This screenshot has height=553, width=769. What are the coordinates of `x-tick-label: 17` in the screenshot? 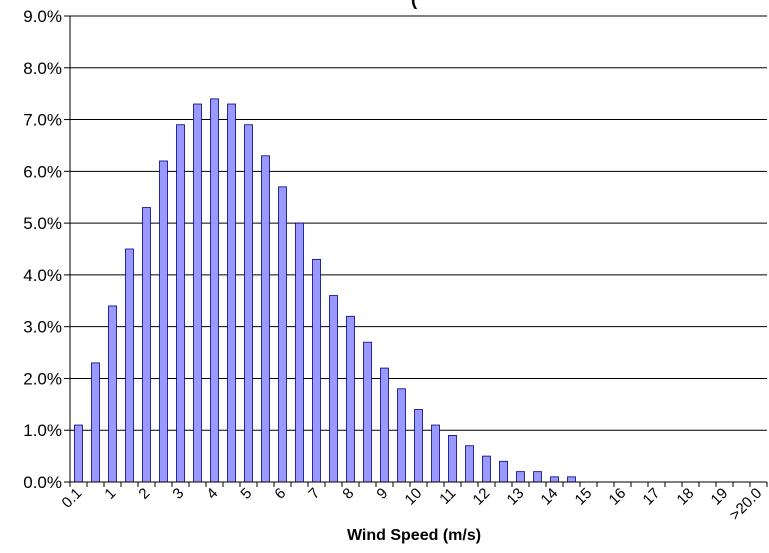 It's located at (652, 497).